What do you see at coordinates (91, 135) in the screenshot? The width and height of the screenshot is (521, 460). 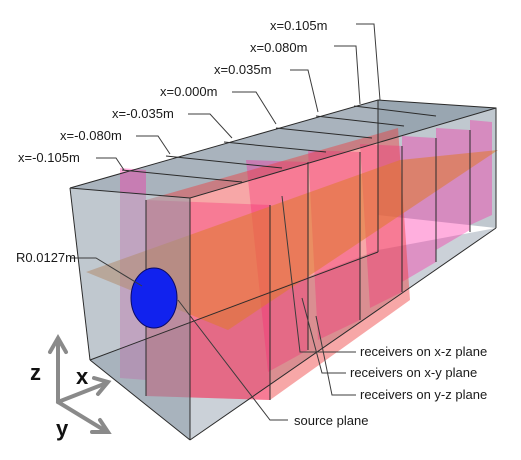 I see `x-label-neg0080: x=-0.080m` at bounding box center [91, 135].